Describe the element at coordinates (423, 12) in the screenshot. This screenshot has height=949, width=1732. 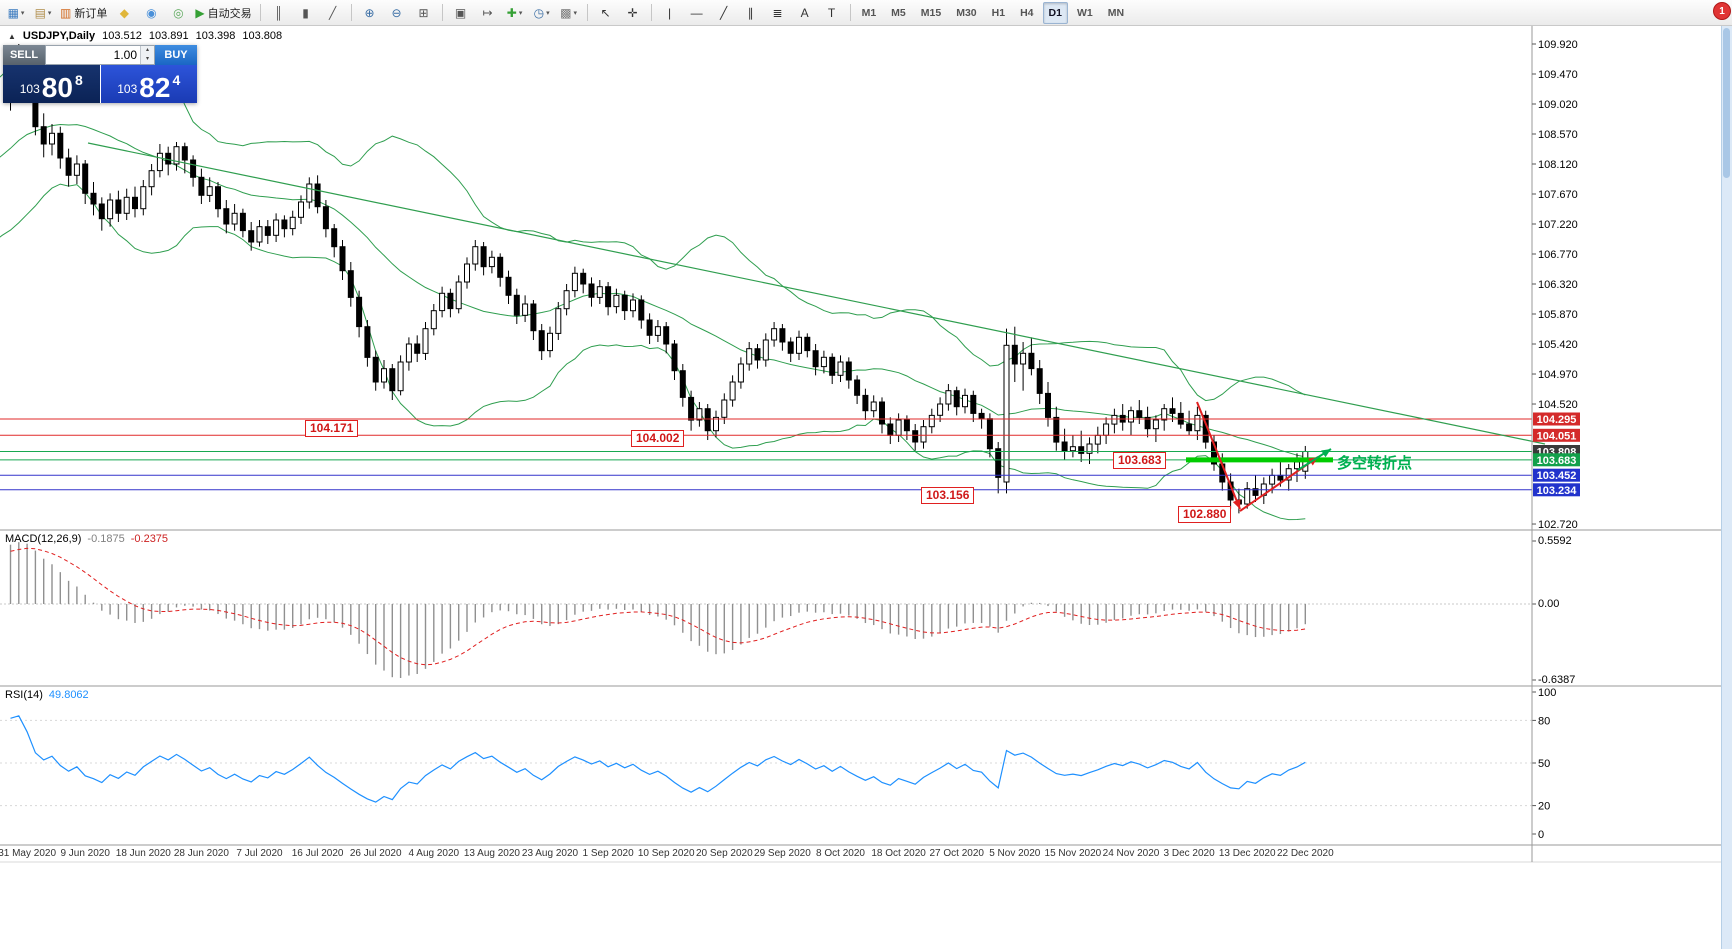
I see `tile-windows-icon: ⊞` at that location.